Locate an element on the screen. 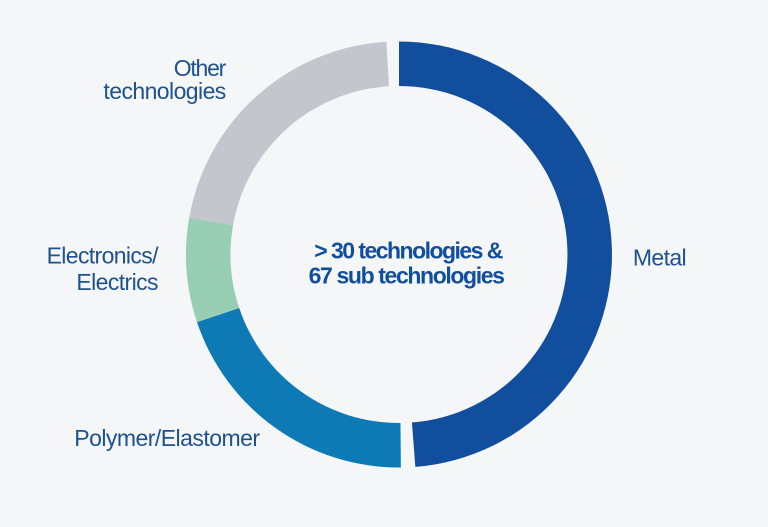  svg-text: 67 sub technologies is located at coordinates (407, 275).